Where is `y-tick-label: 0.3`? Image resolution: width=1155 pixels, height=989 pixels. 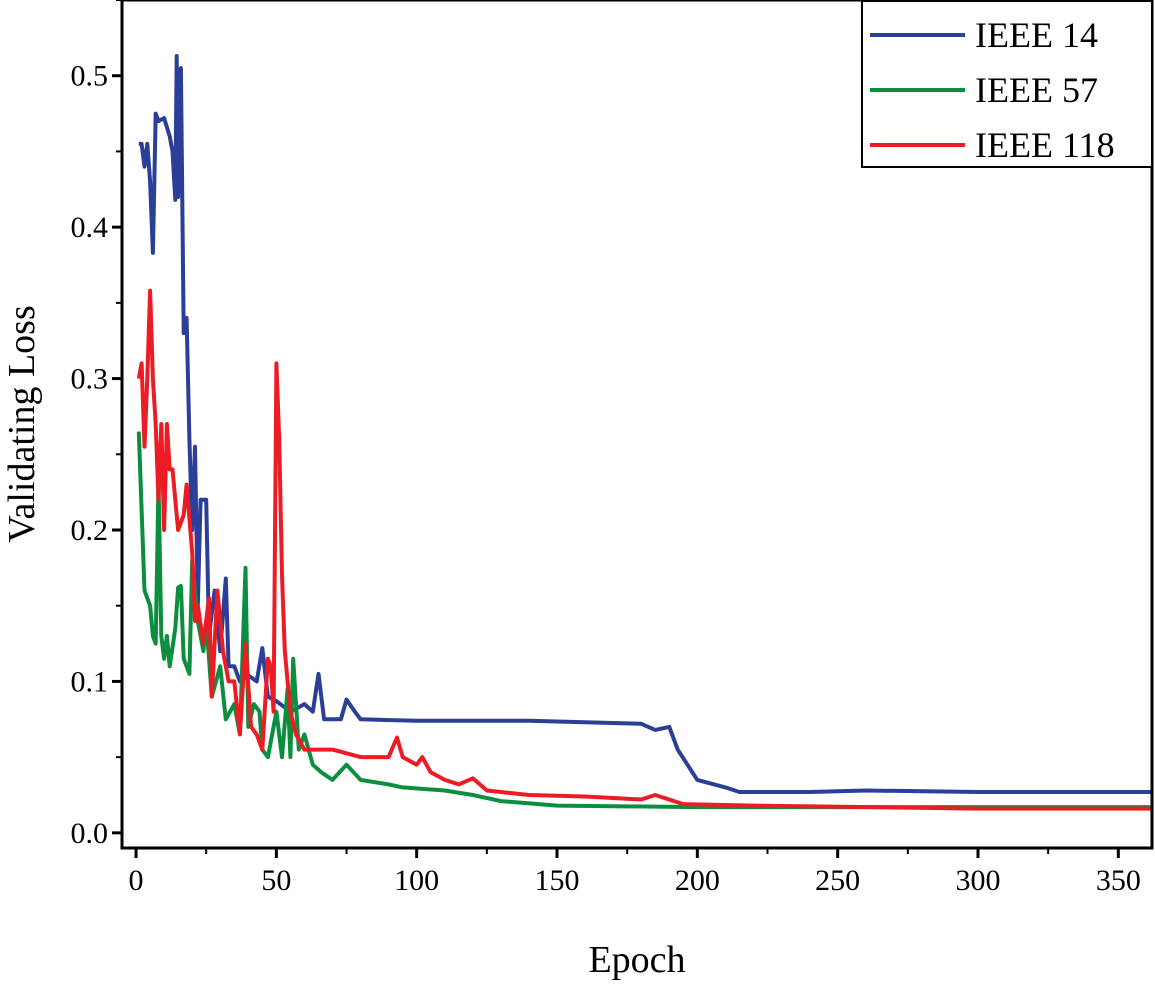 y-tick-label: 0.3 is located at coordinates (90, 379).